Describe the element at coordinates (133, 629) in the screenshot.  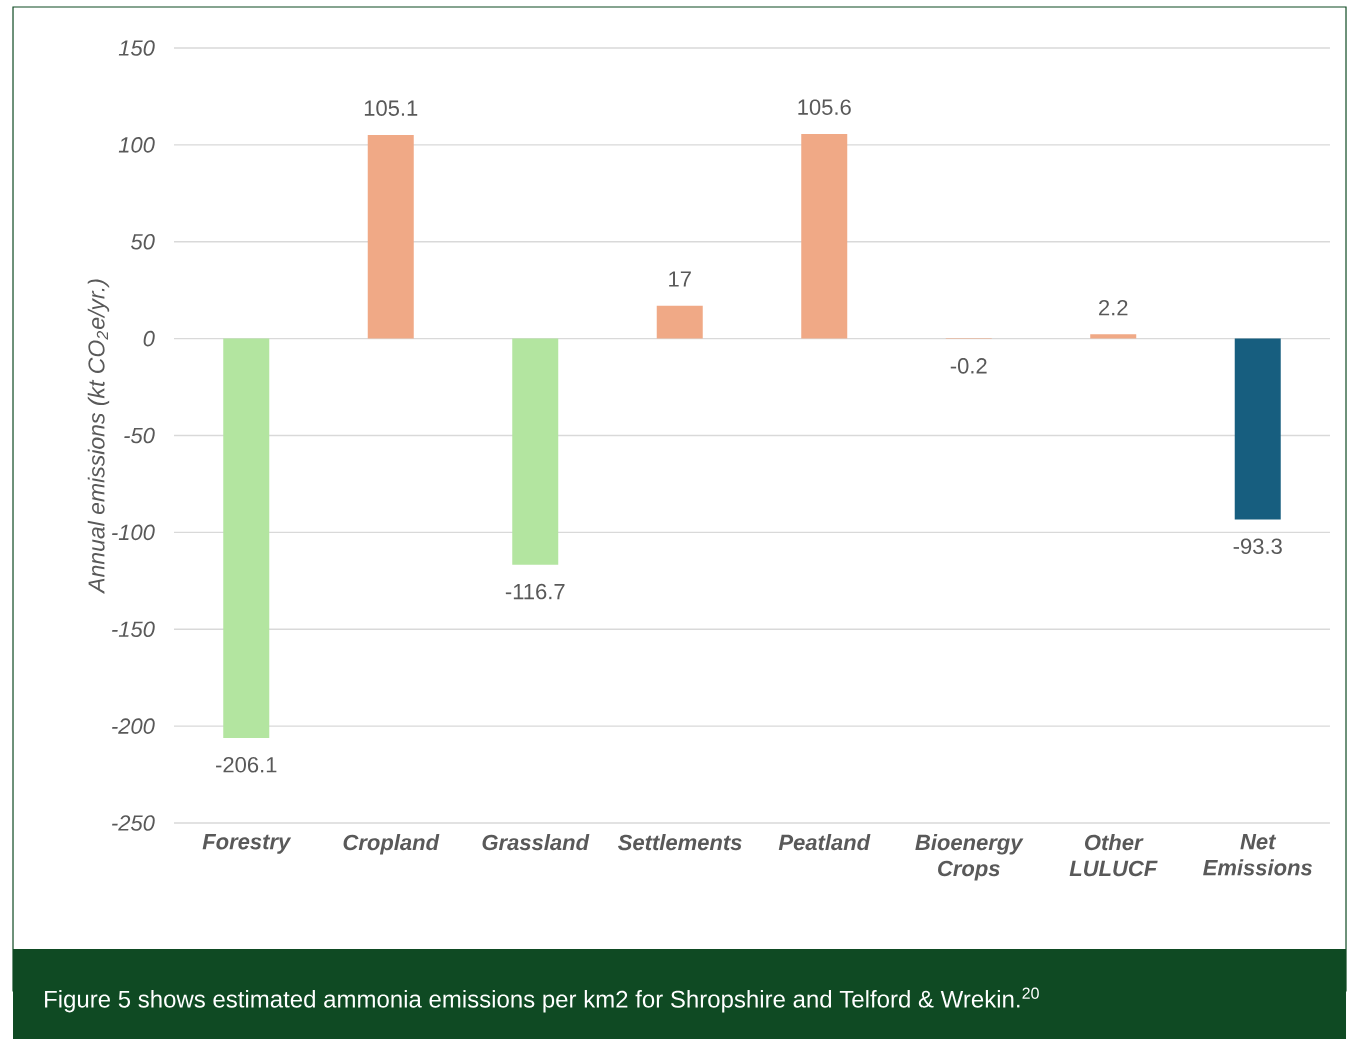
I see `y-tick-label: -150` at that location.